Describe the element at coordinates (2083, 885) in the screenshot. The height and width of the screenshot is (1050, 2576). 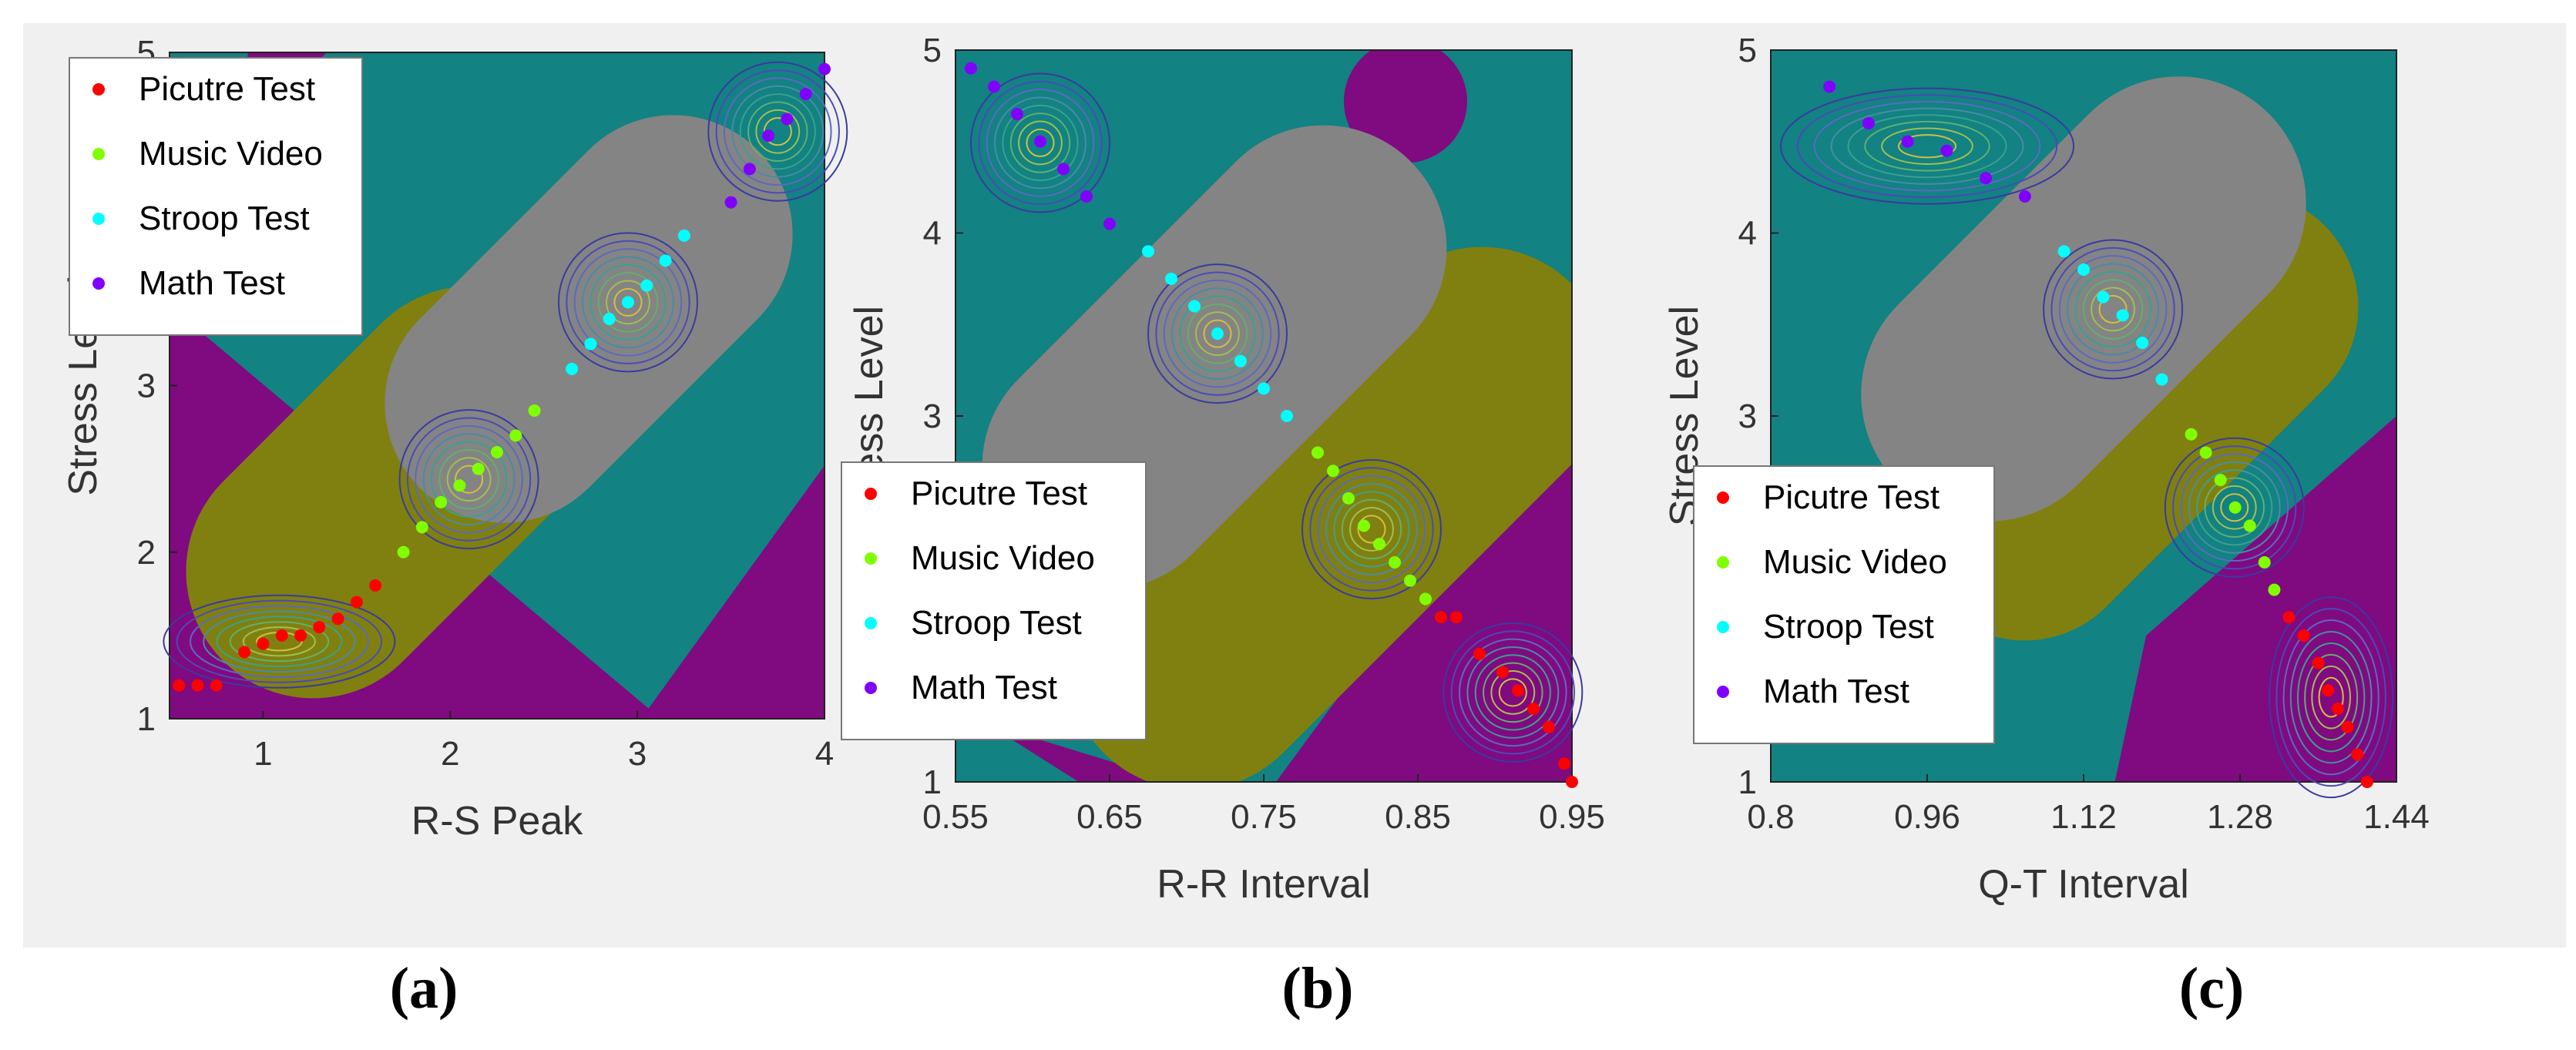
I see `x-axis-label: Q-T Interval` at that location.